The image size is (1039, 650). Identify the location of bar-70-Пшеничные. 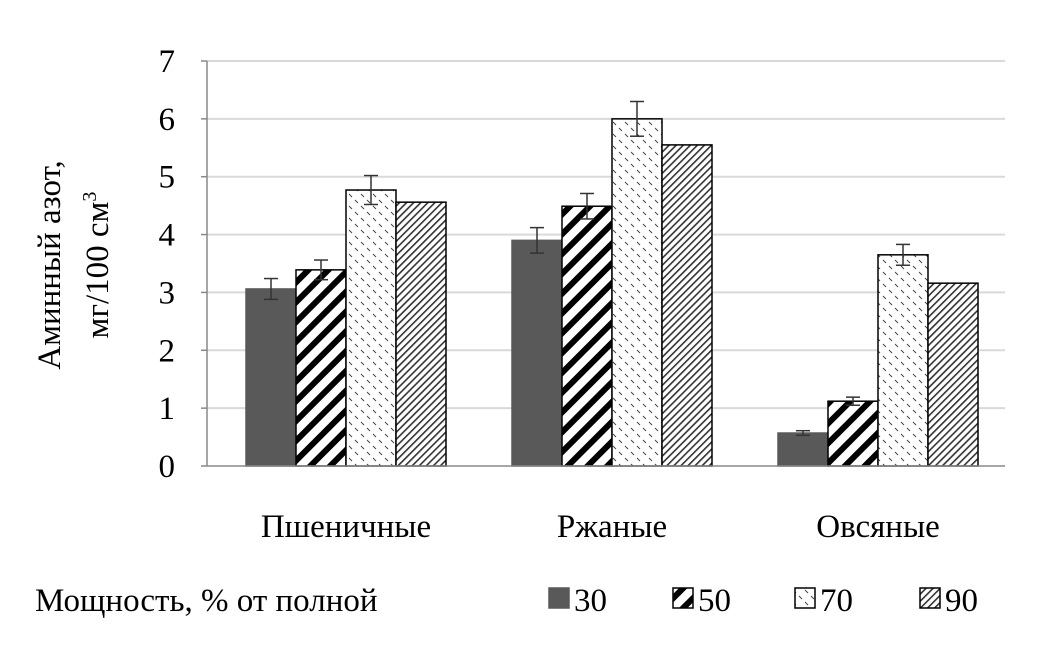
(371, 328).